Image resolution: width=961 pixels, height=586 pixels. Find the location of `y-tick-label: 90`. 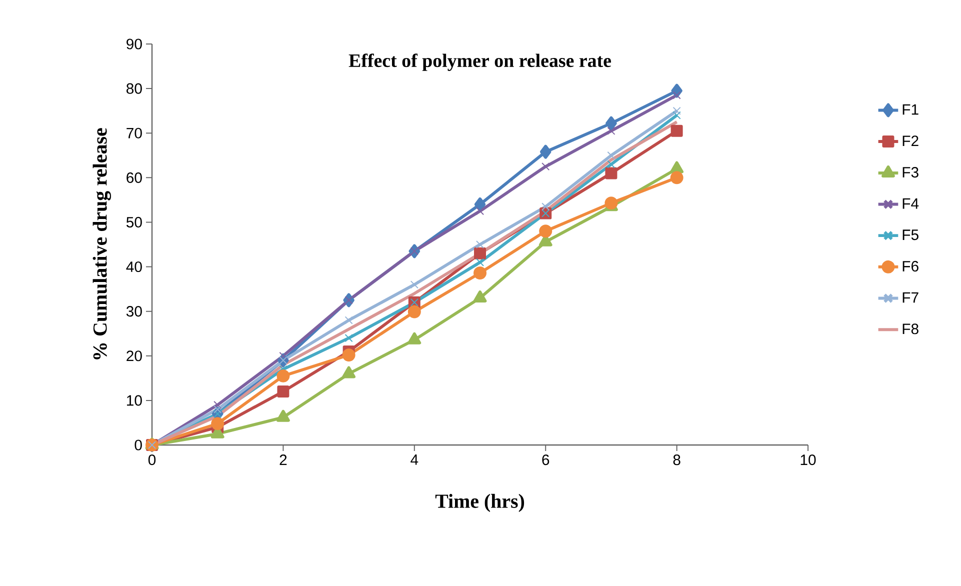

y-tick-label: 90 is located at coordinates (134, 44).